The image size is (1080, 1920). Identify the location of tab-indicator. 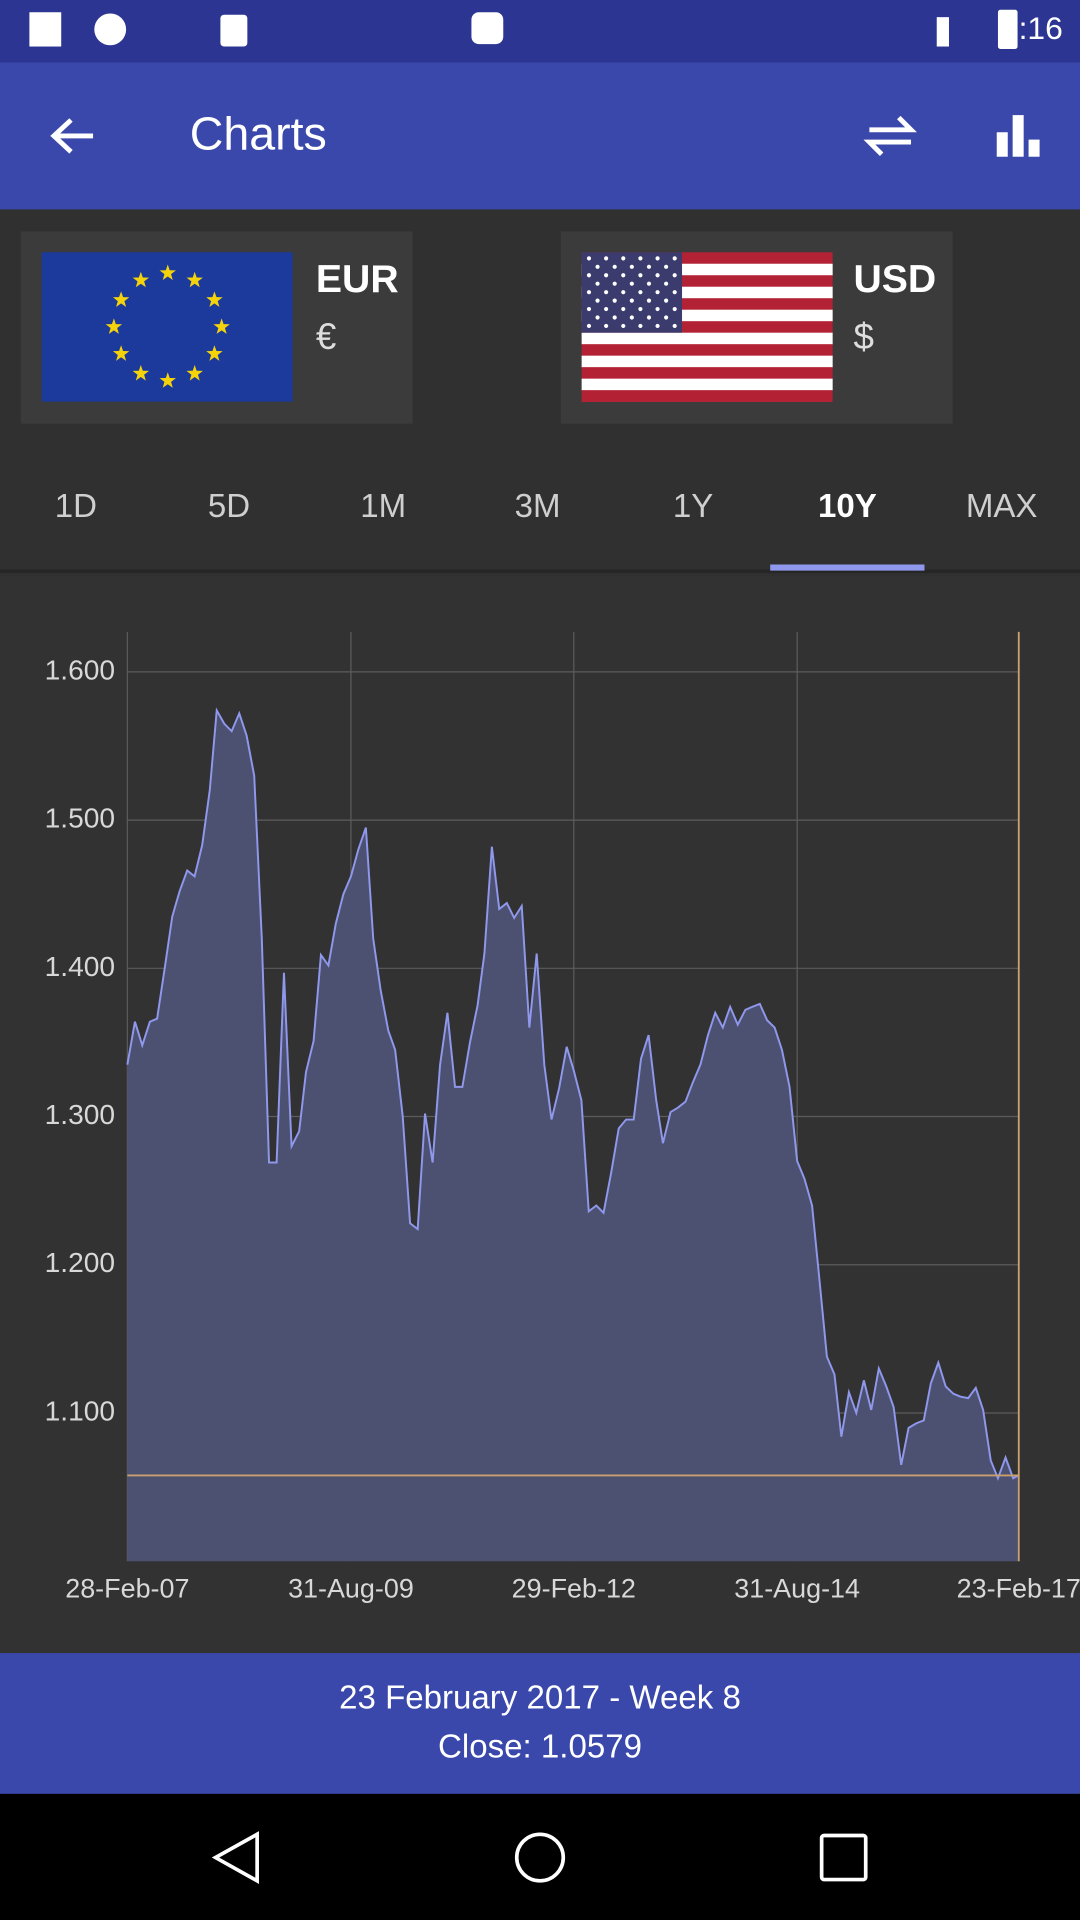
(847, 567).